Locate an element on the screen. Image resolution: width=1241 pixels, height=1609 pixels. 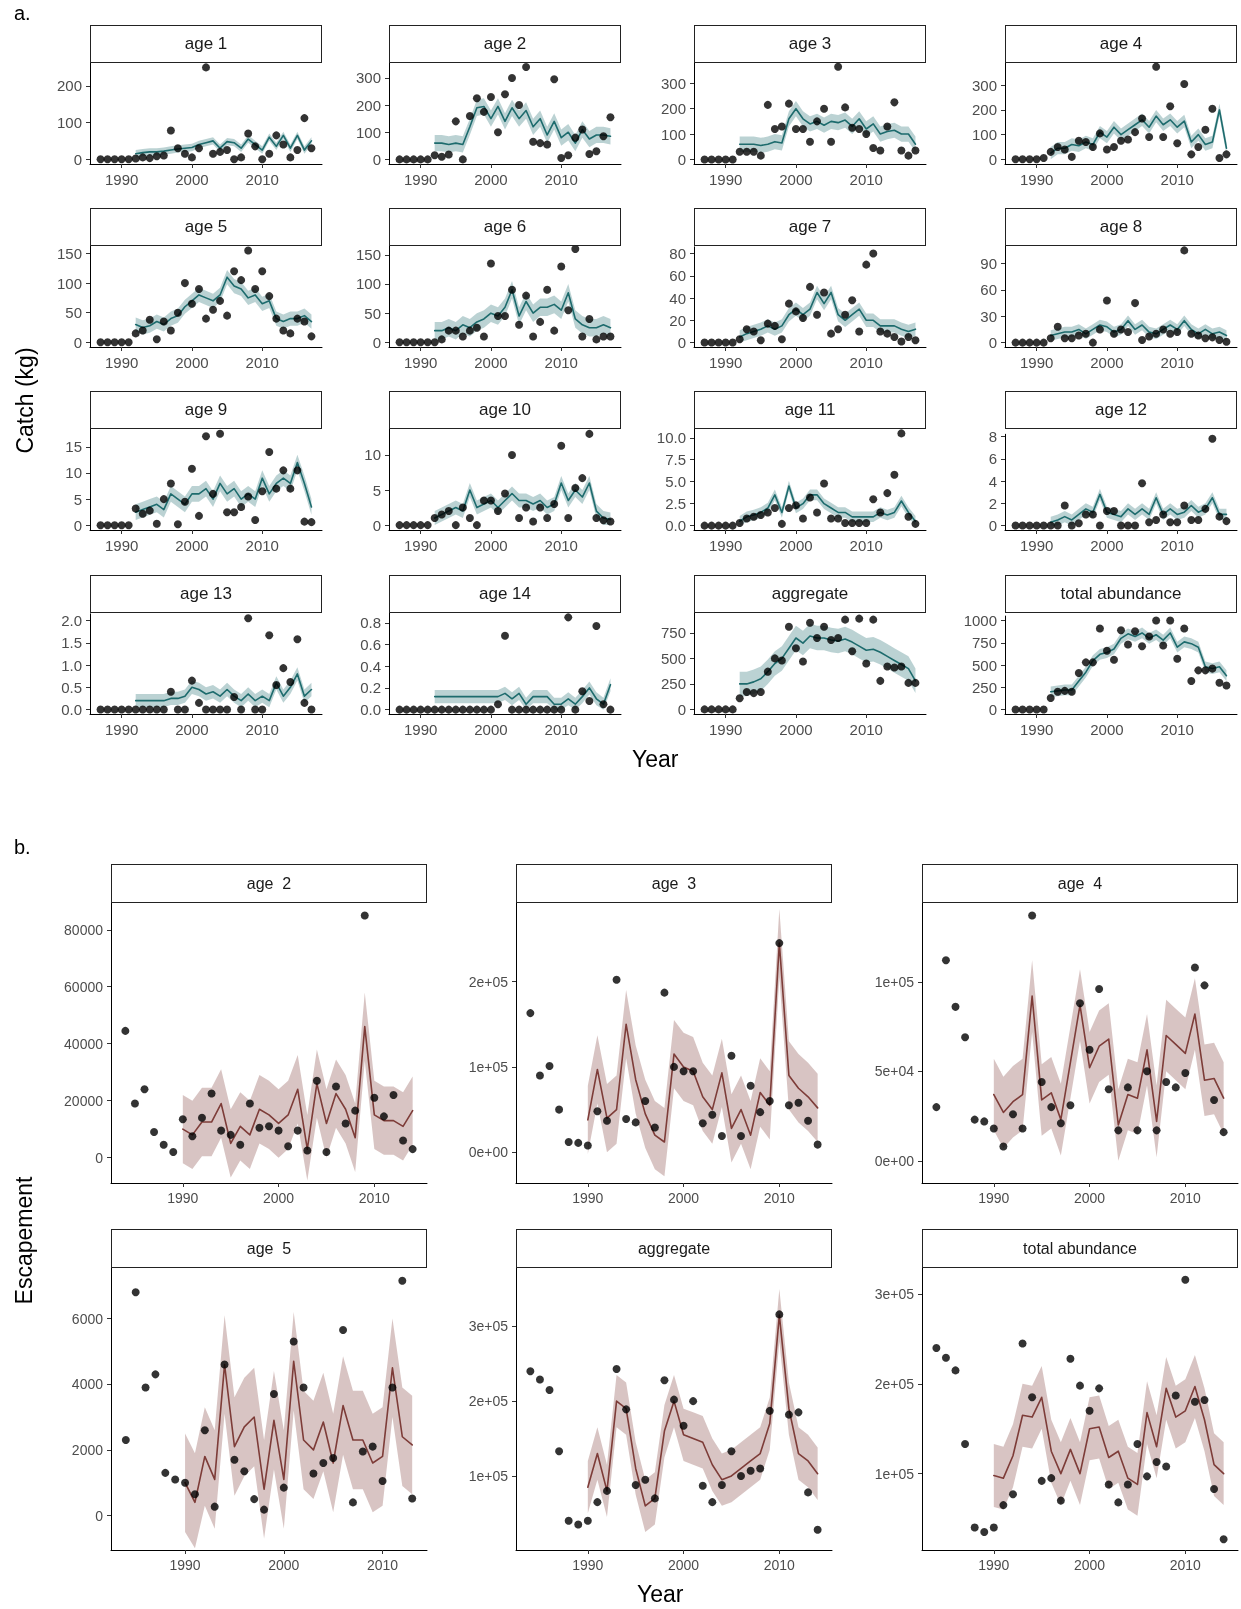
y-tick-label: 40 is located at coordinates (677, 298).